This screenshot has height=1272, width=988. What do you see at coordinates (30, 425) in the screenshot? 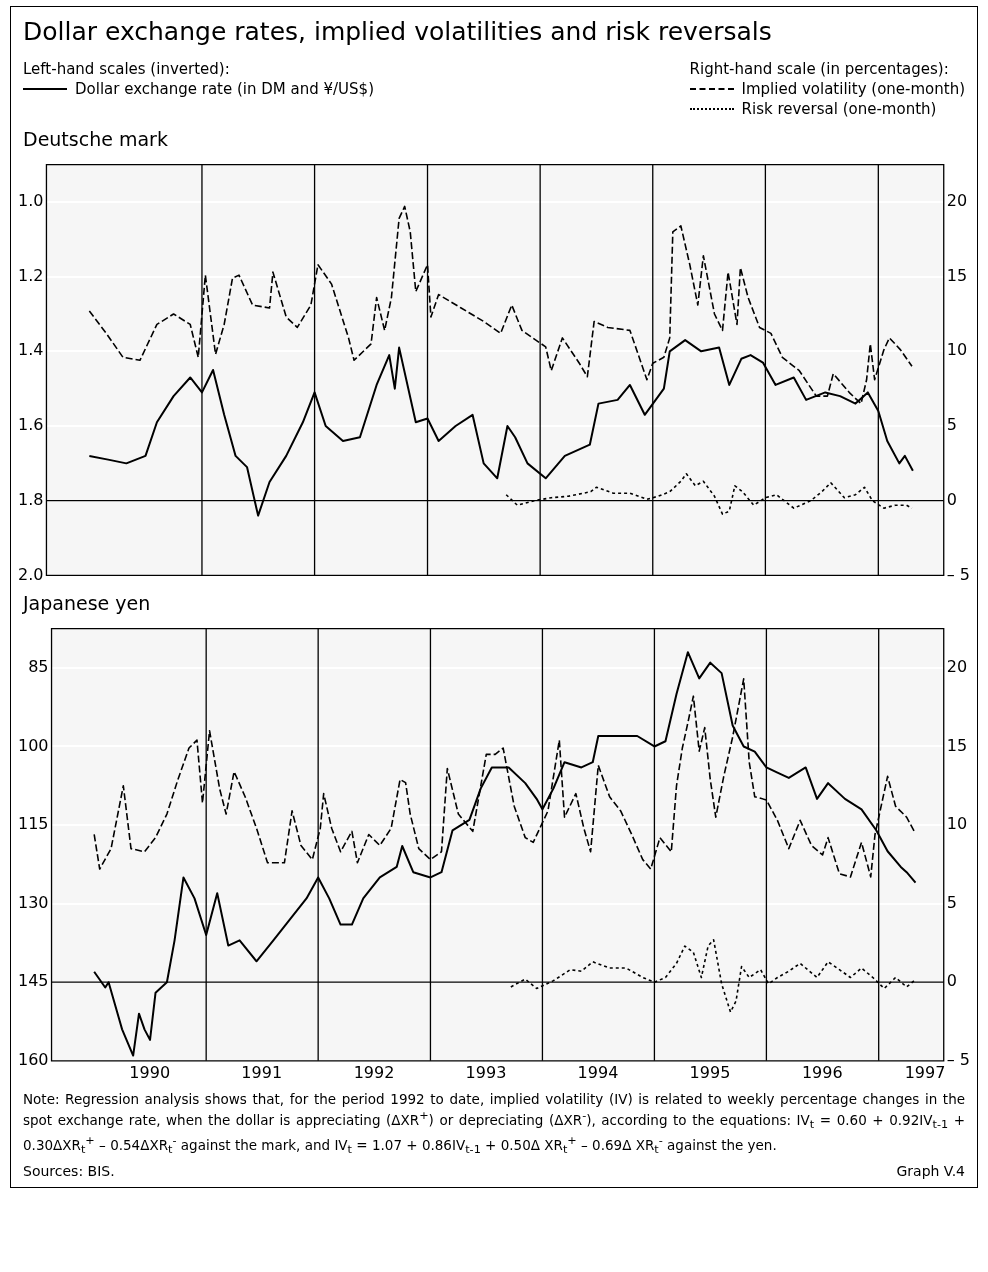
I see `y-tick-label: 1.6` at bounding box center [30, 425].